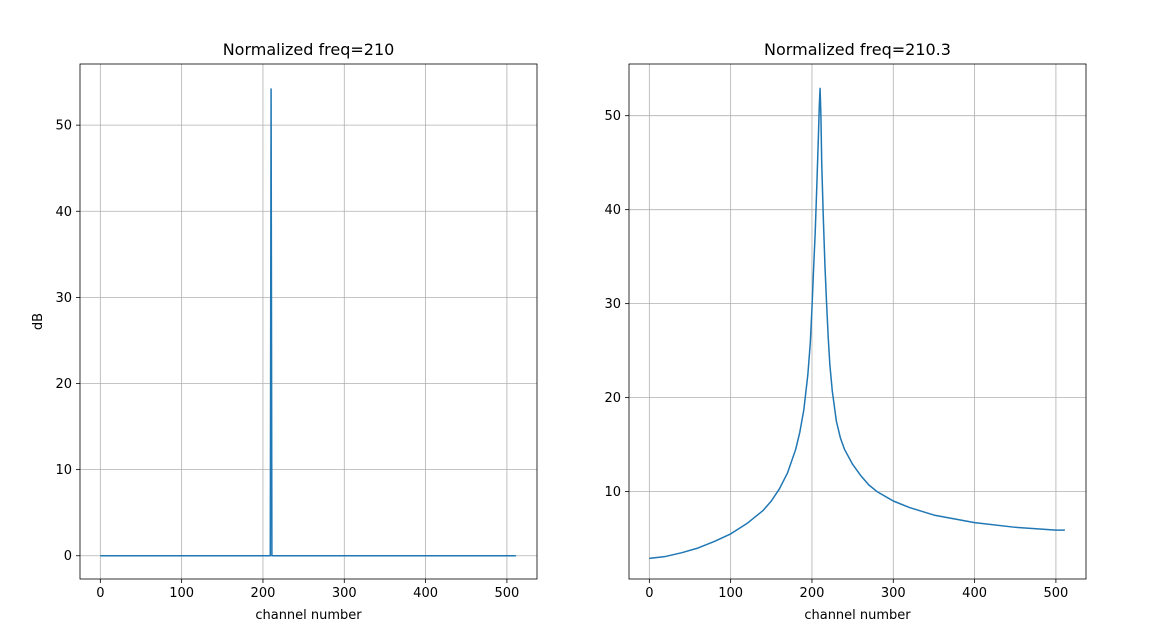 Image resolution: width=1151 pixels, height=639 pixels. What do you see at coordinates (730, 593) in the screenshot?
I see `right-x-tick-label: 100` at bounding box center [730, 593].